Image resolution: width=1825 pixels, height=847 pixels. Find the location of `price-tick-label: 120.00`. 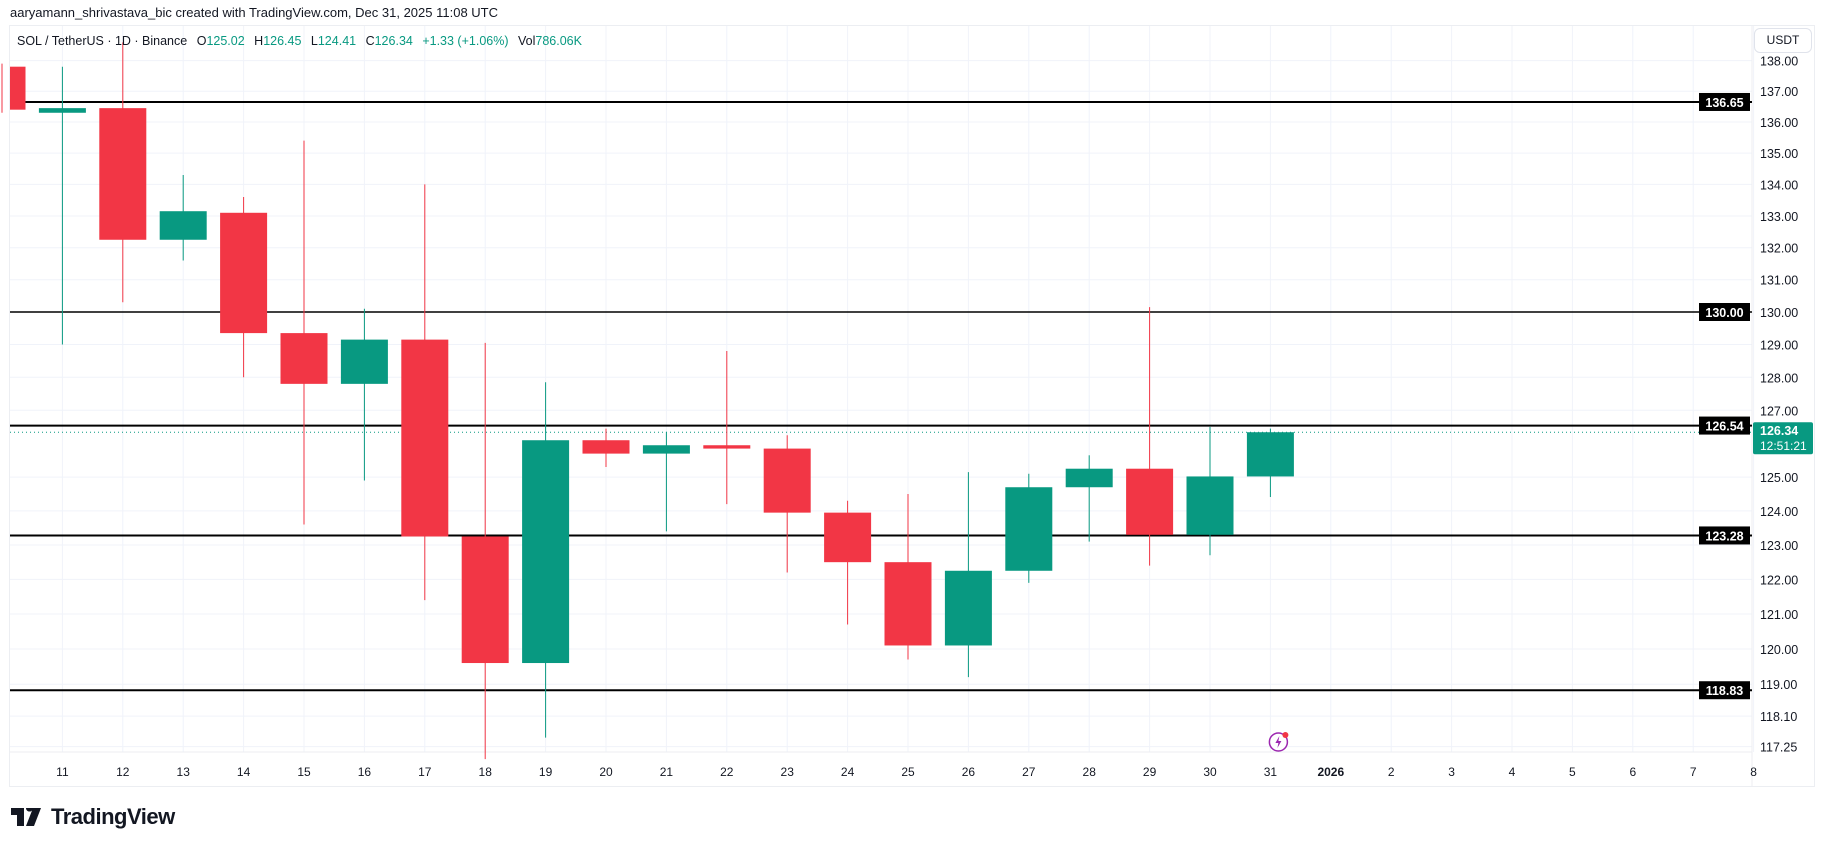

price-tick-label: 120.00 is located at coordinates (1779, 650).